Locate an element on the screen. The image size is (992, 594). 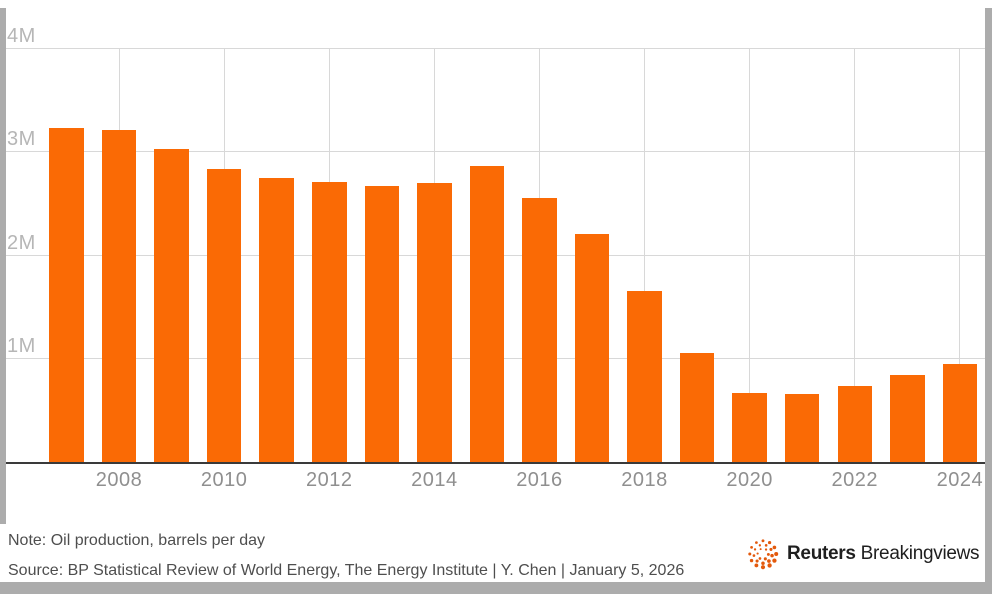
x-tick-label: 2012 is located at coordinates (329, 480).